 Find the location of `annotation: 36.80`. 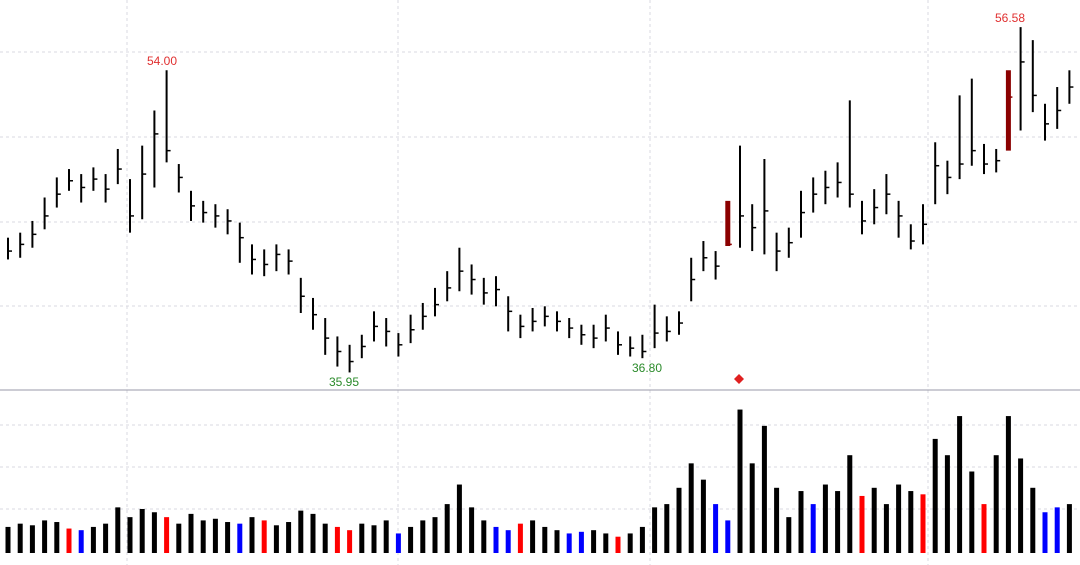

annotation: 36.80 is located at coordinates (647, 368).